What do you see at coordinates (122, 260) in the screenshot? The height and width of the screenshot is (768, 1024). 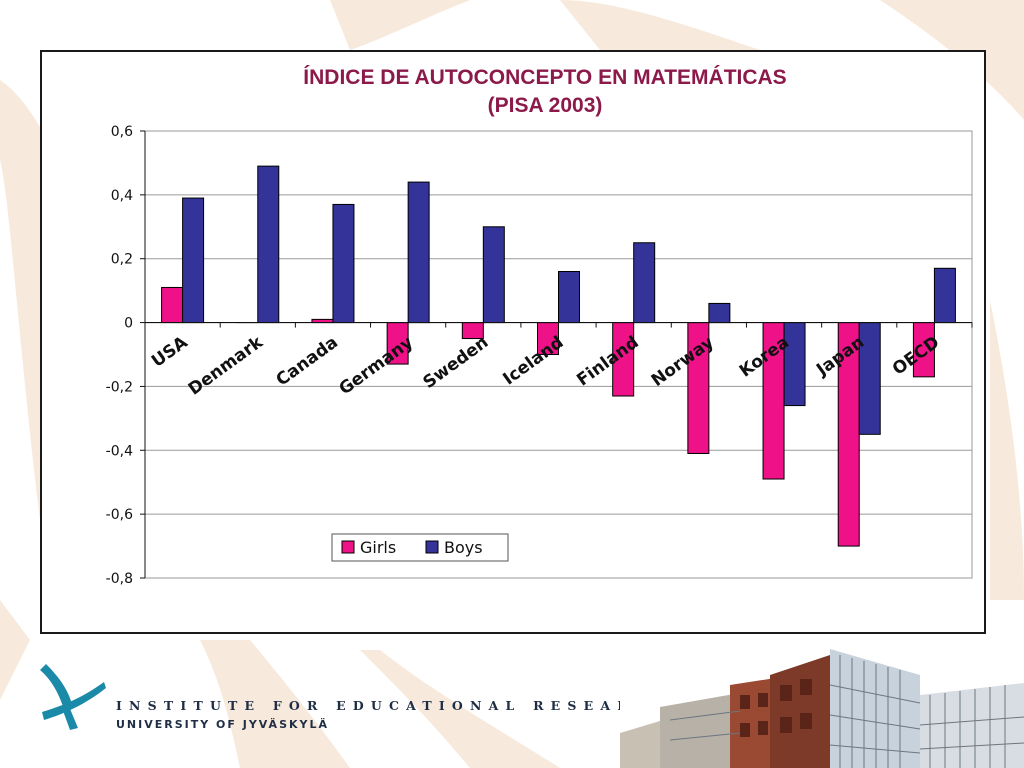 I see `y-tick-label: 0,2` at bounding box center [122, 260].